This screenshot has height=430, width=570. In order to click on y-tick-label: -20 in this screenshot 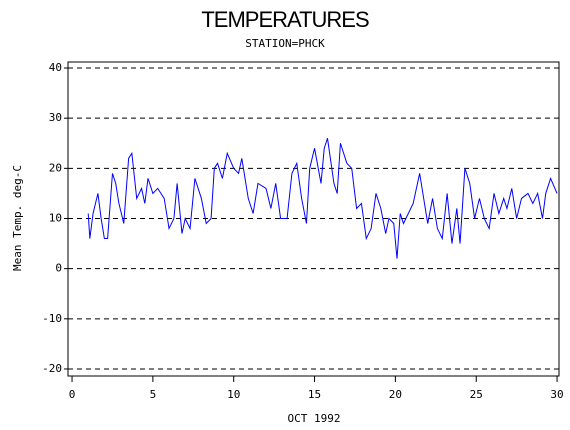, I will do `click(52, 368)`.